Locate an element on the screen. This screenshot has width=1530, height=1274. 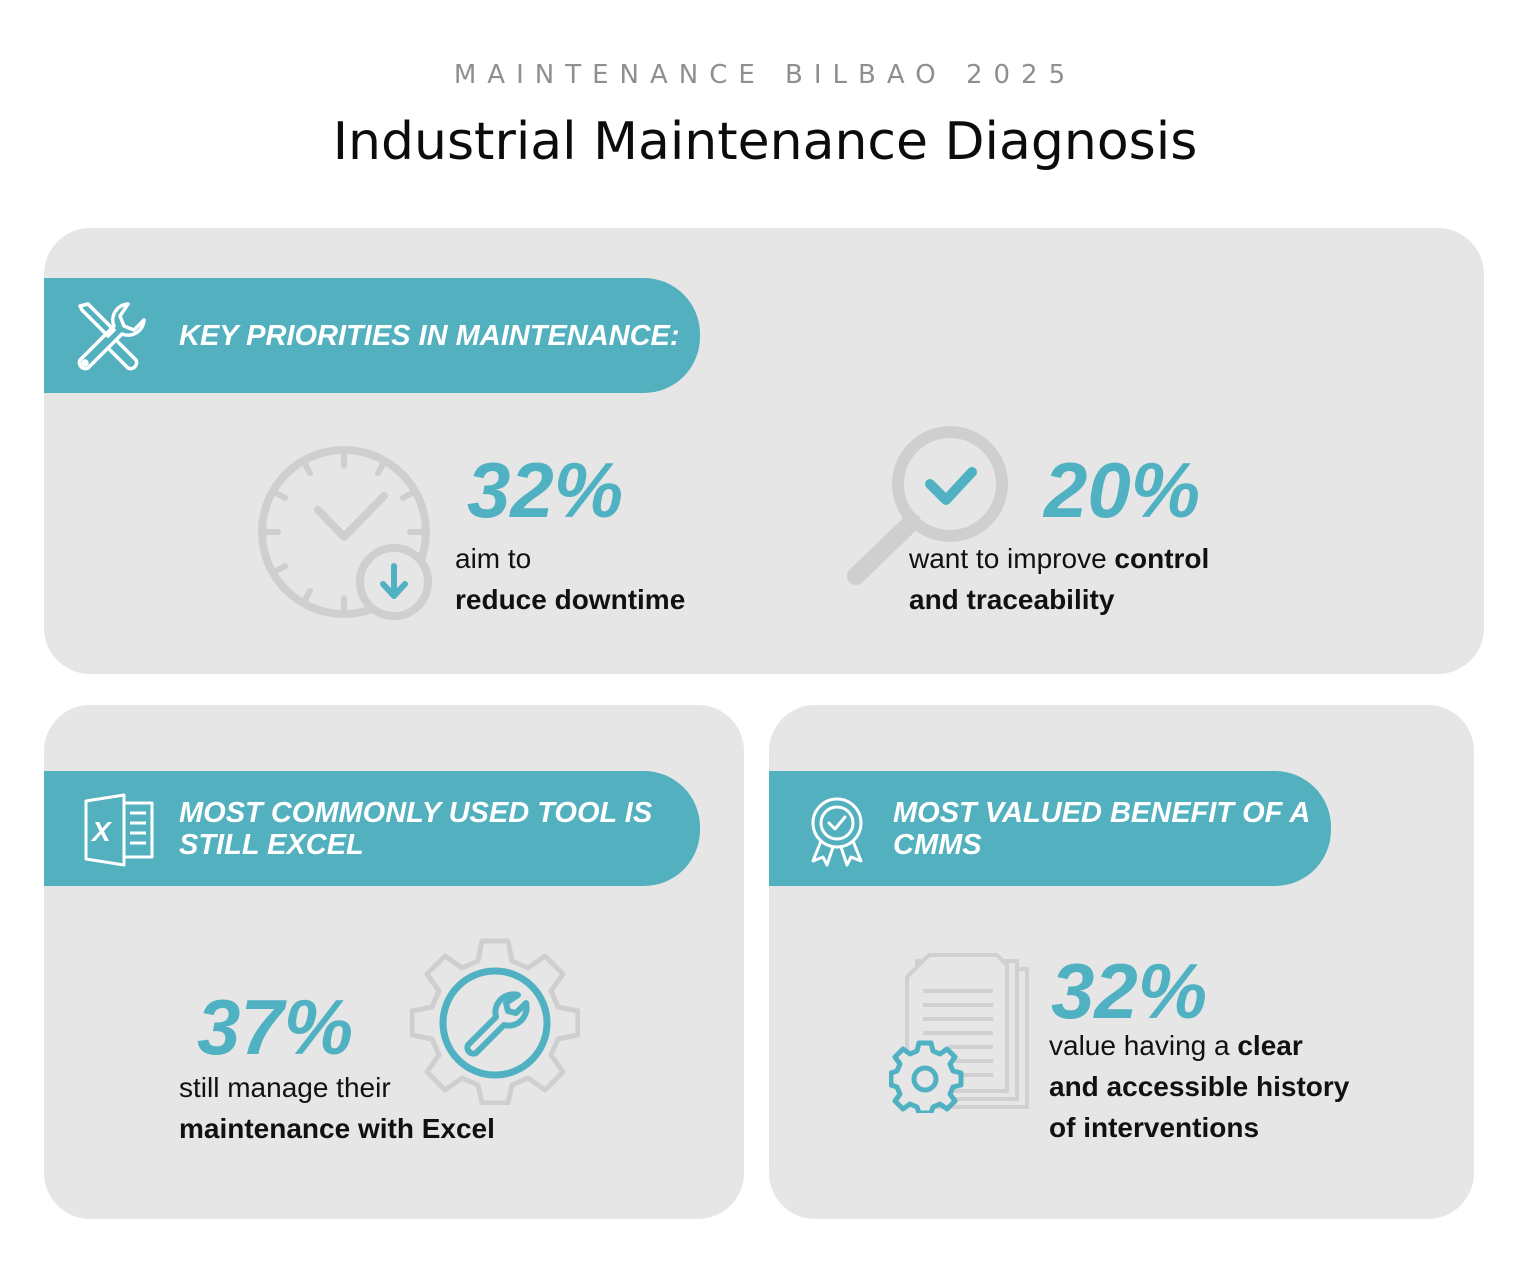
magnifier-check-icon is located at coordinates (930, 509).